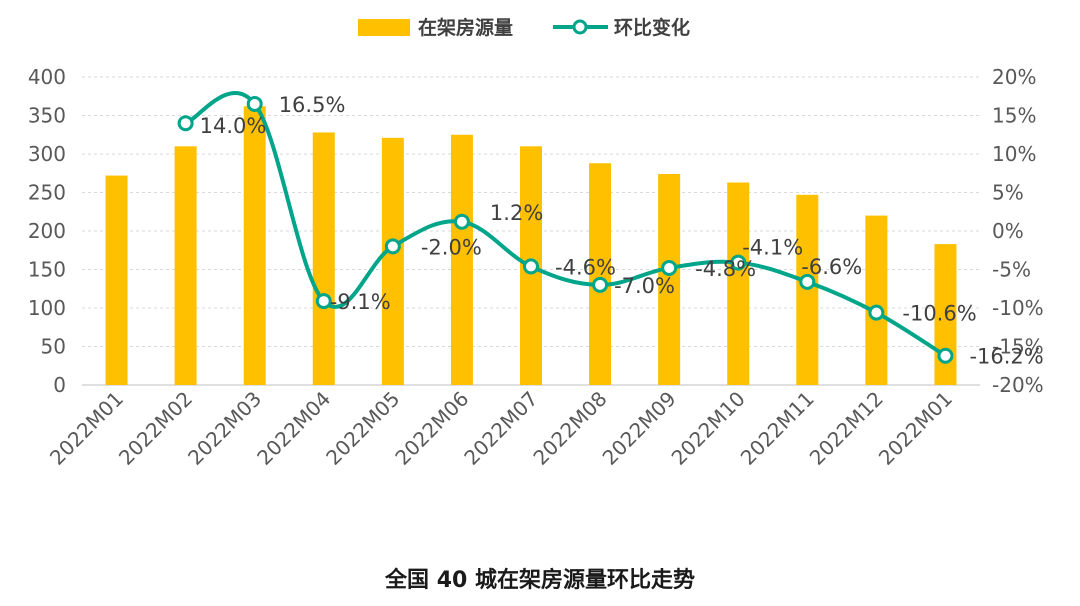 The width and height of the screenshot is (1080, 606). Describe the element at coordinates (233, 126) in the screenshot. I see `line-data-label: 14.0%` at that location.